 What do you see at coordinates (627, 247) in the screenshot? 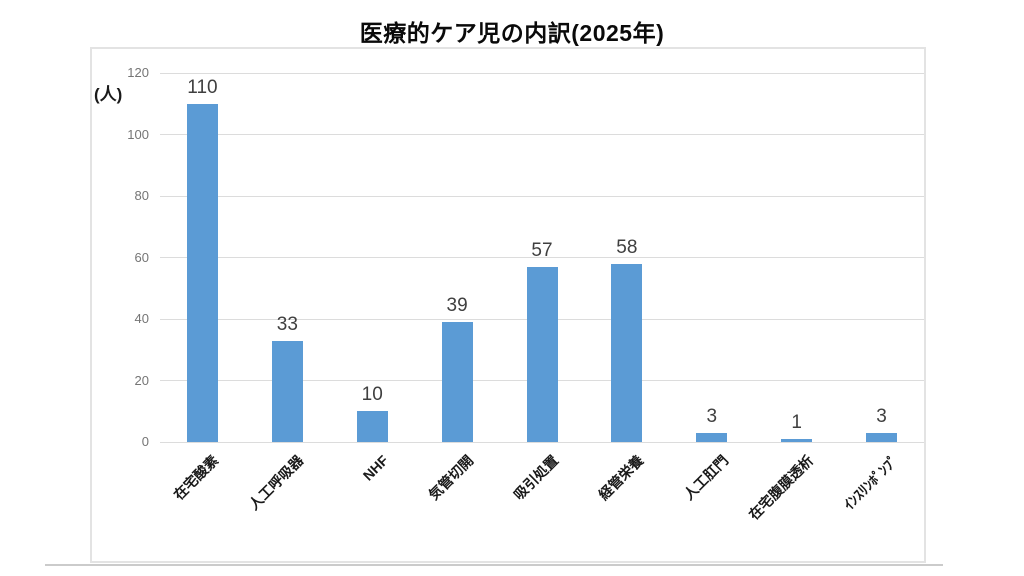
I see `bar-value-label: 58` at bounding box center [627, 247].